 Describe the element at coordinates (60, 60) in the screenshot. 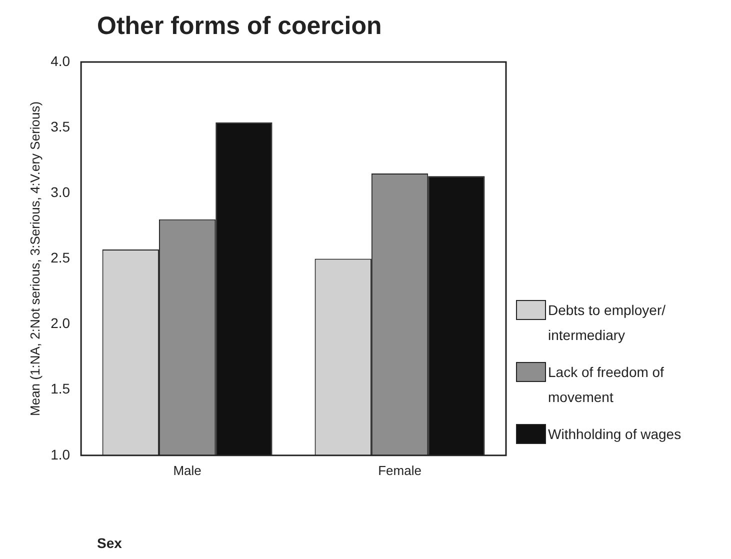

I see `y-tick-label: 4.0` at that location.